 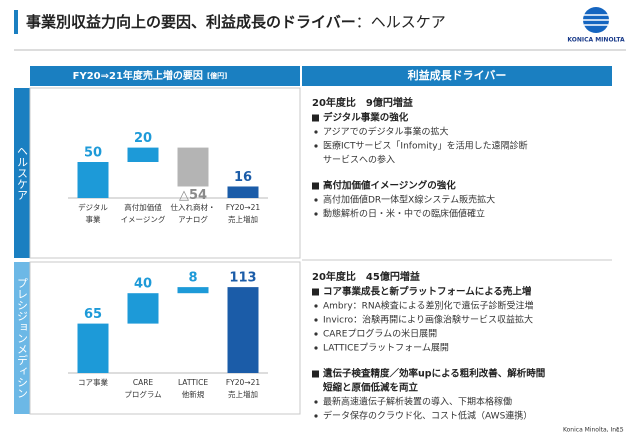 I want to click on right-header-text: 利益成長ドライバー, so click(x=457, y=75).